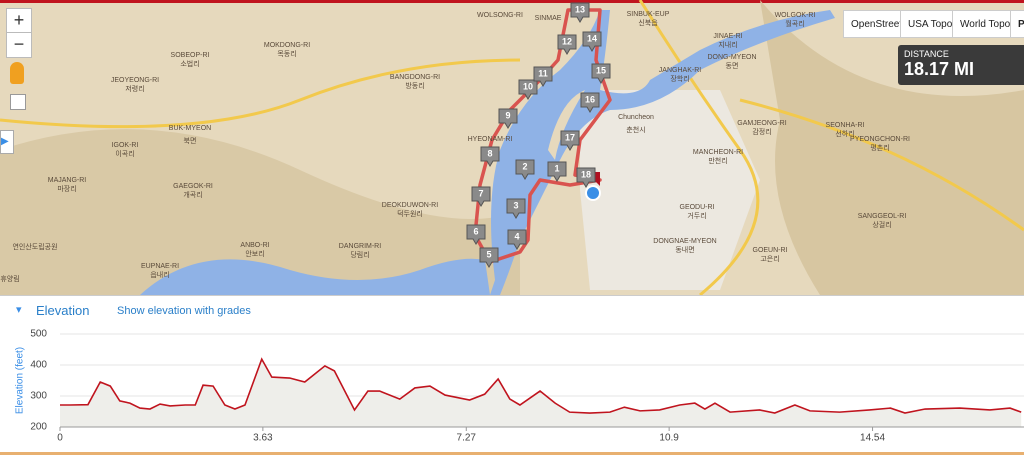  What do you see at coordinates (880, 139) in the screenshot?
I see `place-name: PYEONGCHON-RI` at bounding box center [880, 139].